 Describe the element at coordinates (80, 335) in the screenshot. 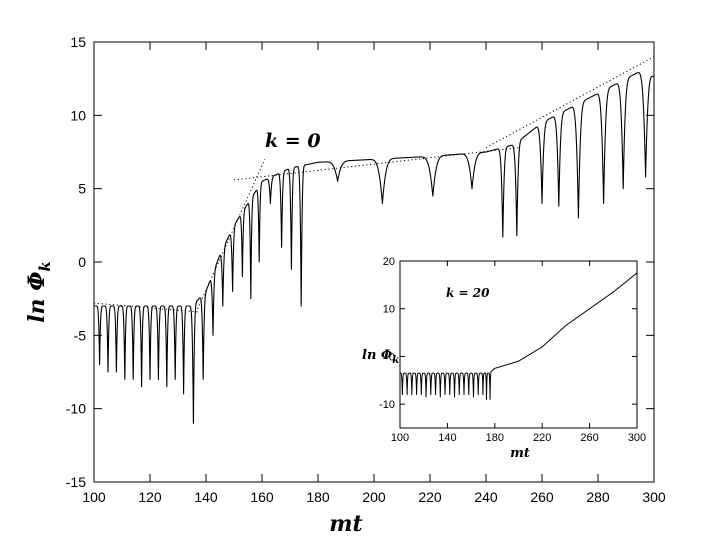

I see `main-y-tick-label: -5` at that location.